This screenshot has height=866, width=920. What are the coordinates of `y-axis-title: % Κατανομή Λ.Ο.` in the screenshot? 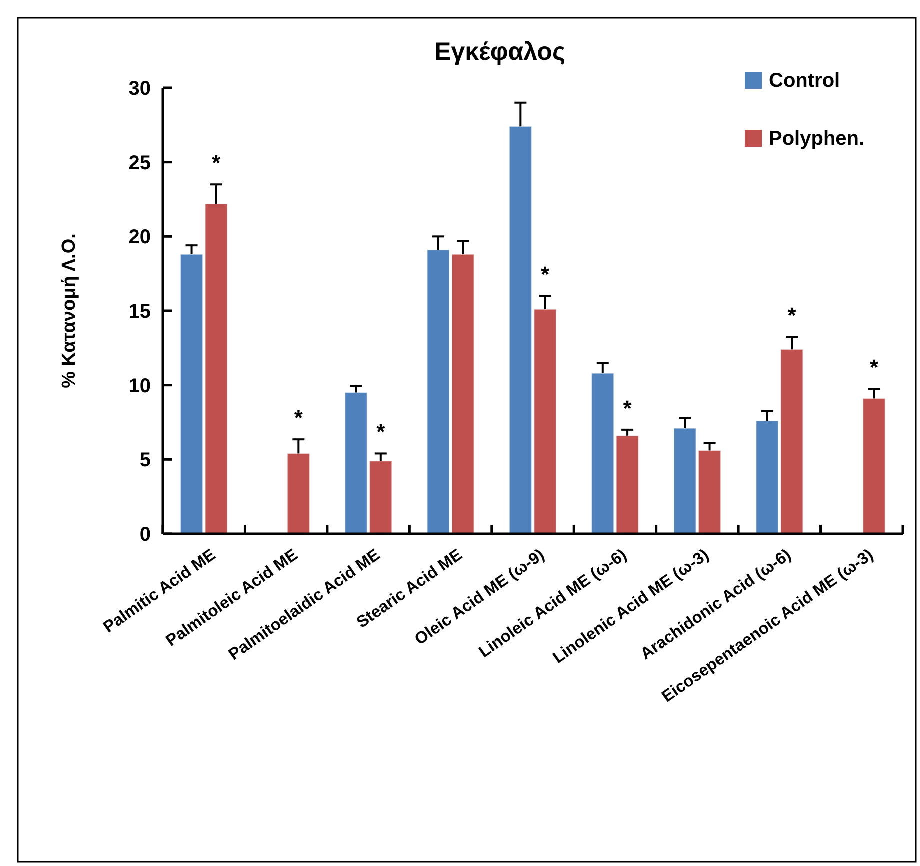 It's located at (69, 311).